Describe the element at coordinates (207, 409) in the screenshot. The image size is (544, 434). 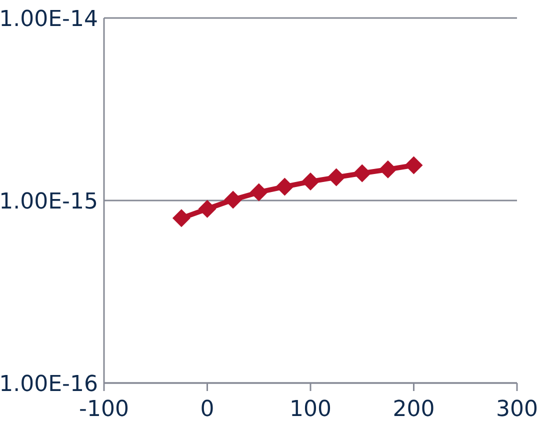
I see `x-tick-label: 0` at that location.